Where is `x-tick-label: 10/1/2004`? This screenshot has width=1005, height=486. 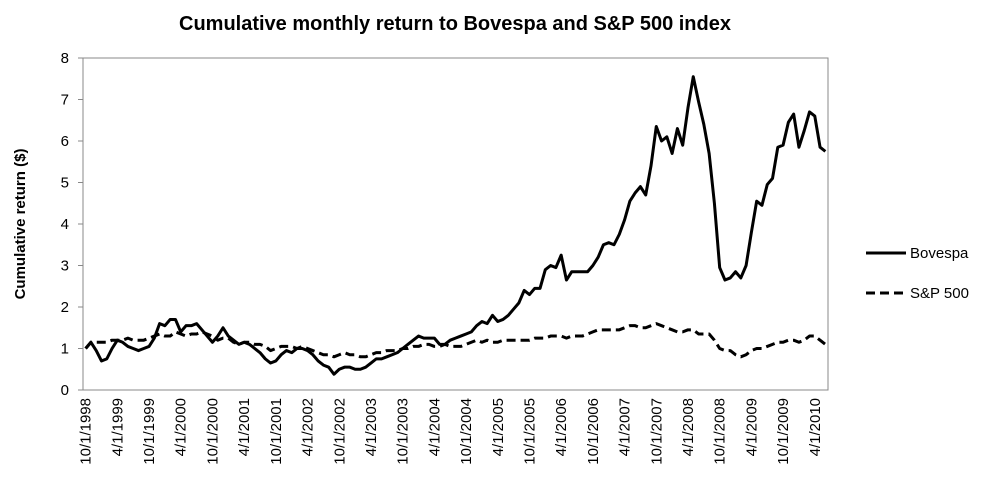
x-tick-label: 10/1/2004 is located at coordinates (466, 431).